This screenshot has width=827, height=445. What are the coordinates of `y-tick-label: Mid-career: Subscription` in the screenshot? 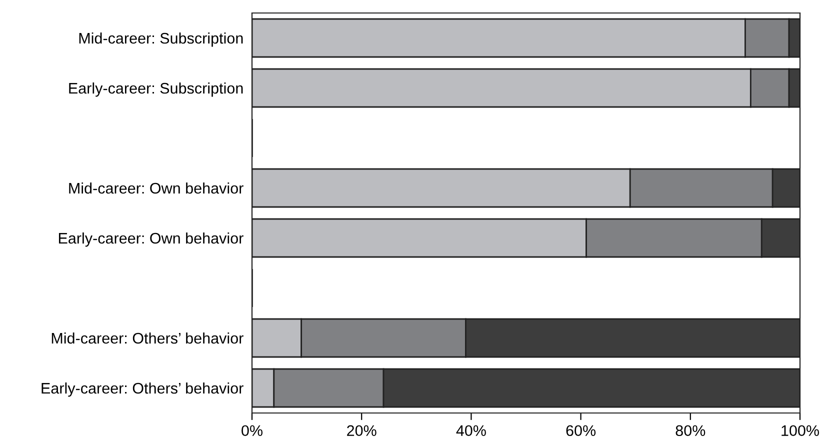 It's located at (161, 39).